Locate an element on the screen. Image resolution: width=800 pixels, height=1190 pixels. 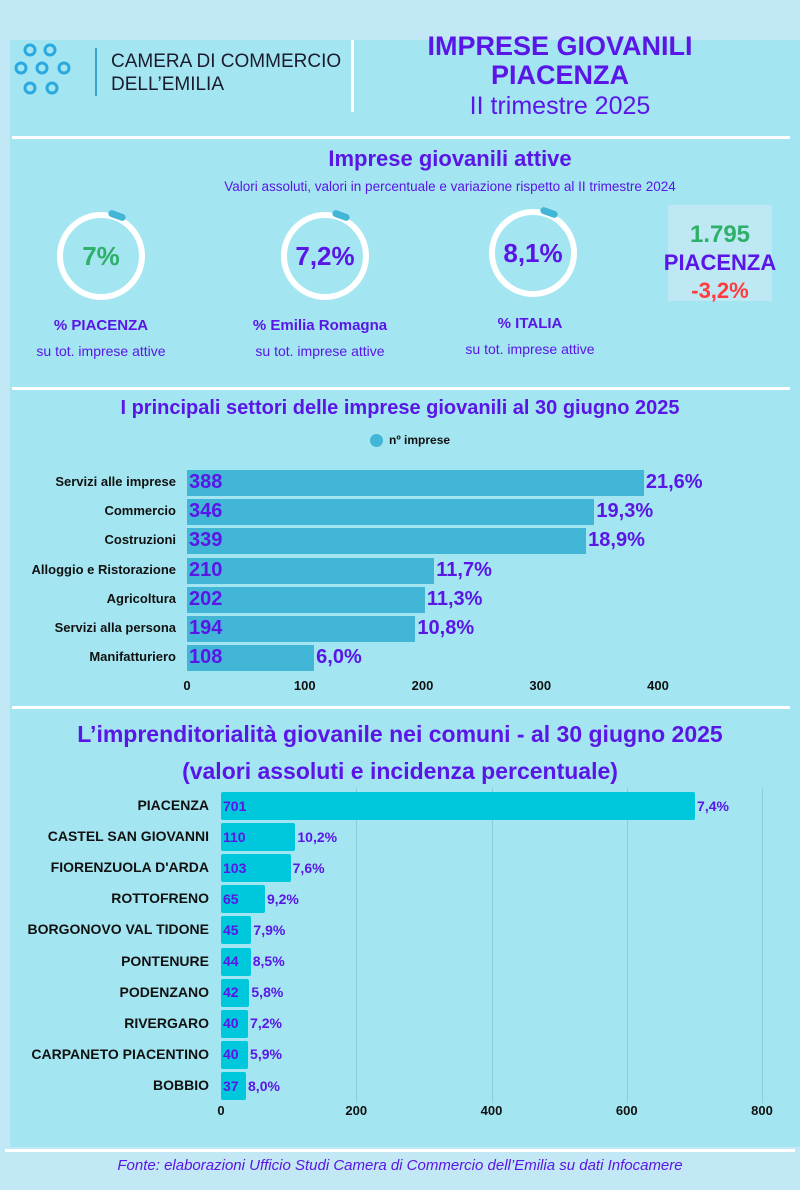
category-label: Agricoltura is located at coordinates (141, 598).